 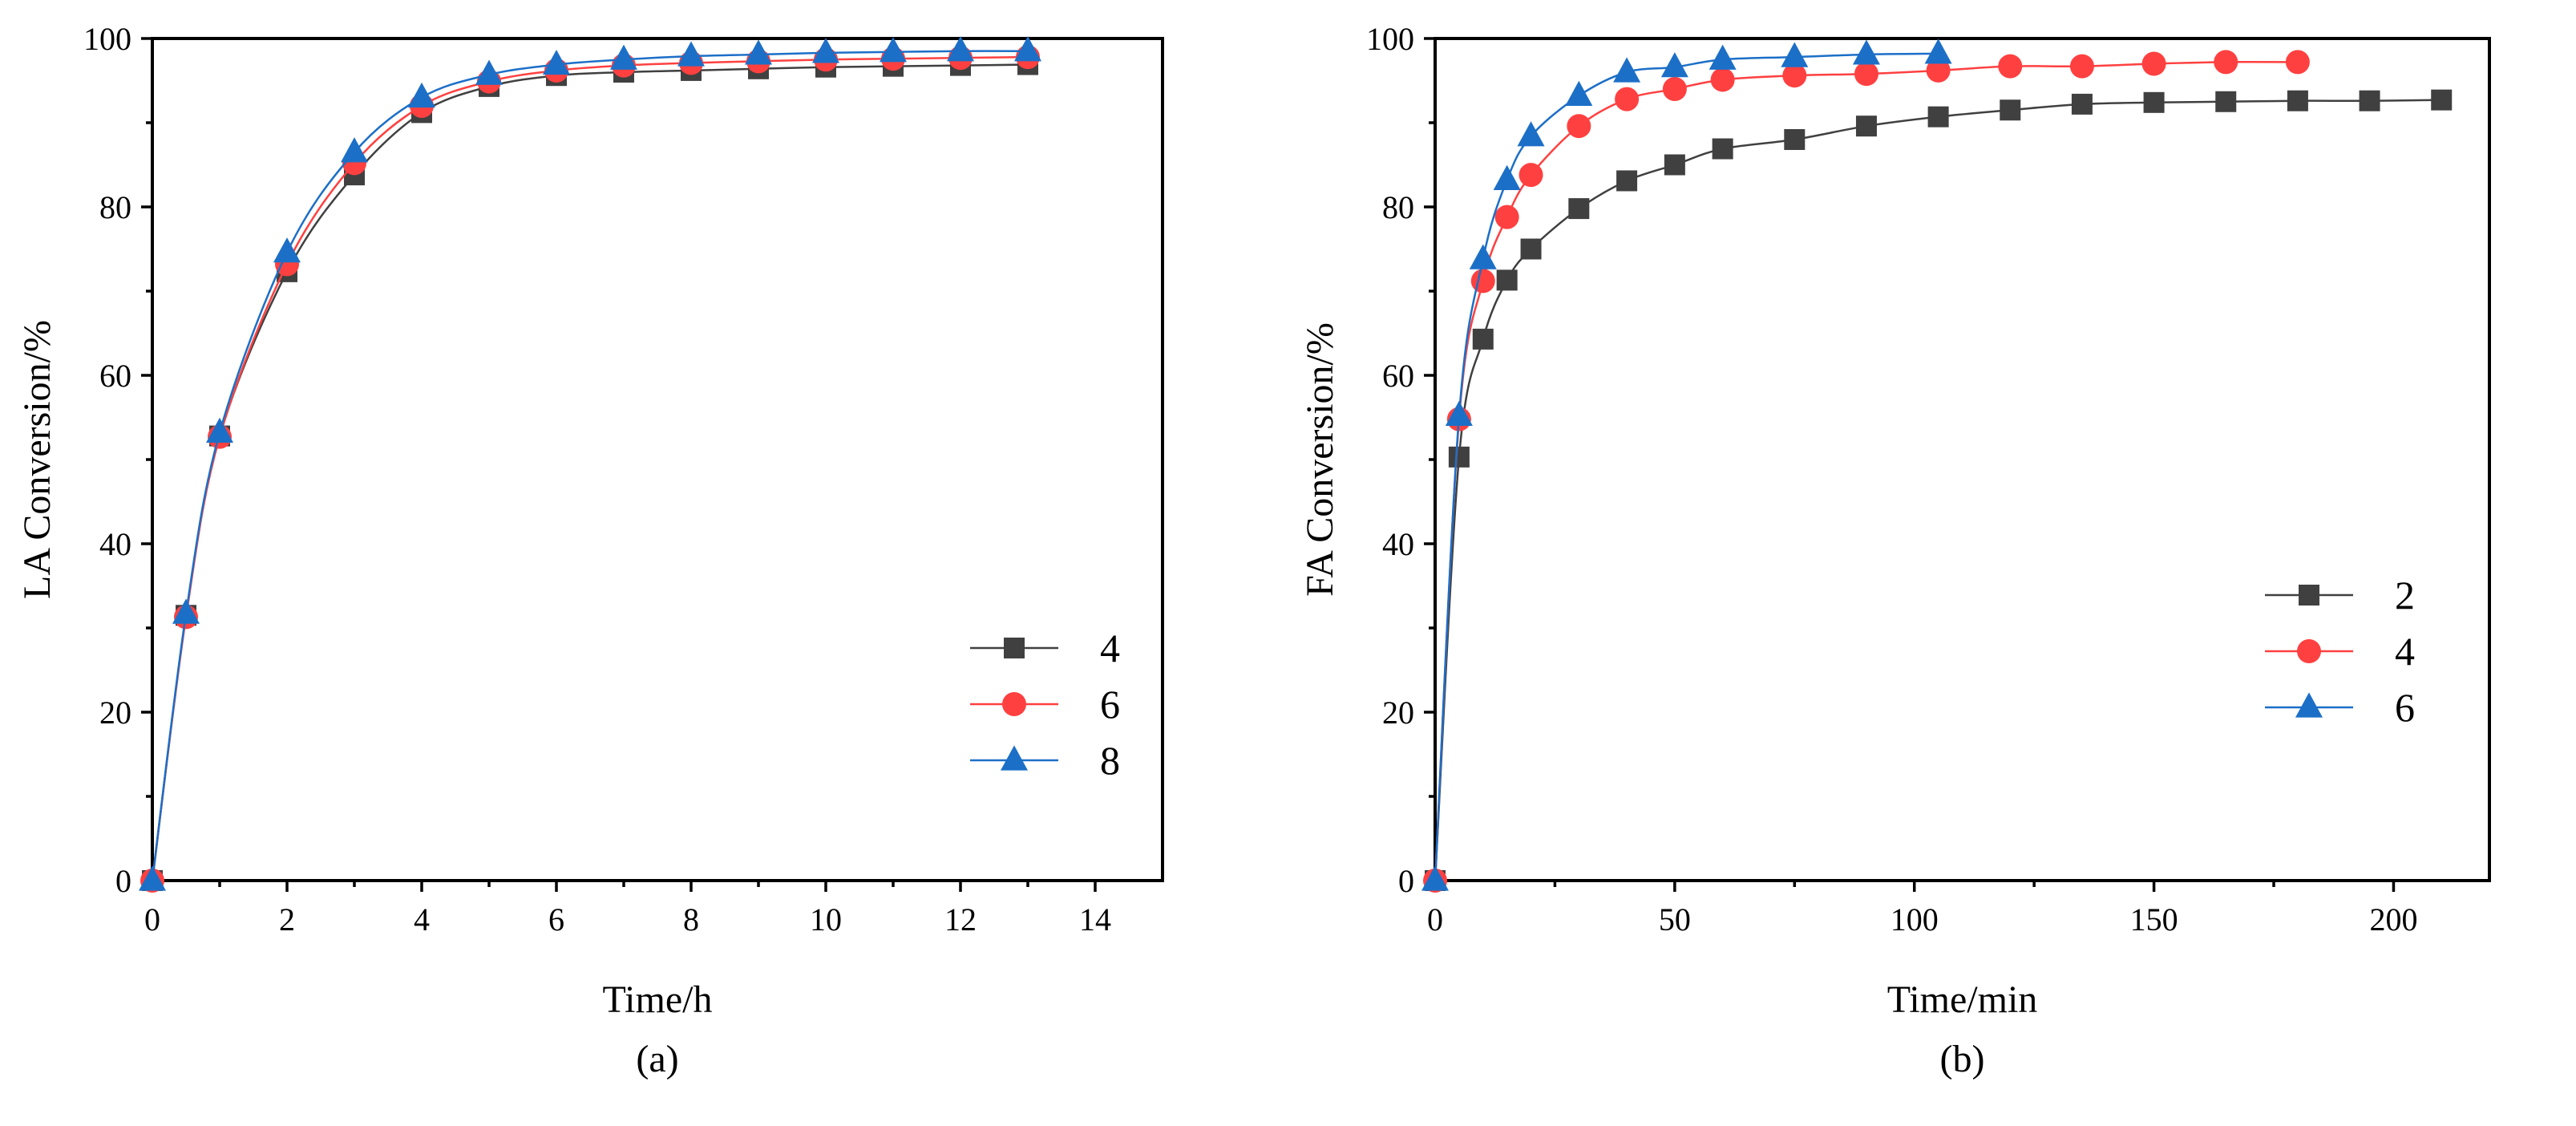 I want to click on x-tick-label: 50, so click(x=1675, y=919).